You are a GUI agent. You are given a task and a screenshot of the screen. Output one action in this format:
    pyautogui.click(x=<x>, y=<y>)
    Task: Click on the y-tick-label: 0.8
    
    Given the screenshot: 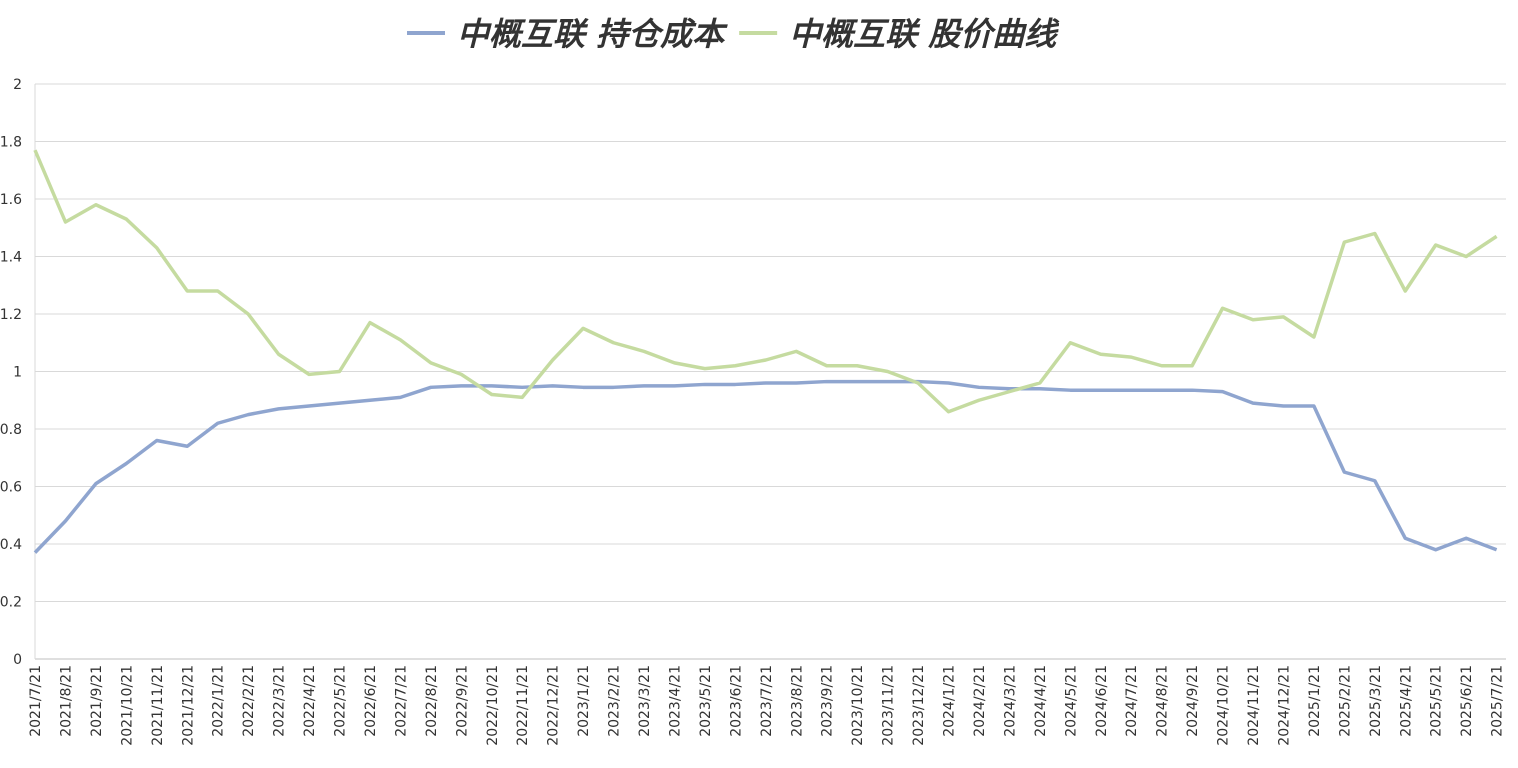 What is the action you would take?
    pyautogui.click(x=11, y=430)
    